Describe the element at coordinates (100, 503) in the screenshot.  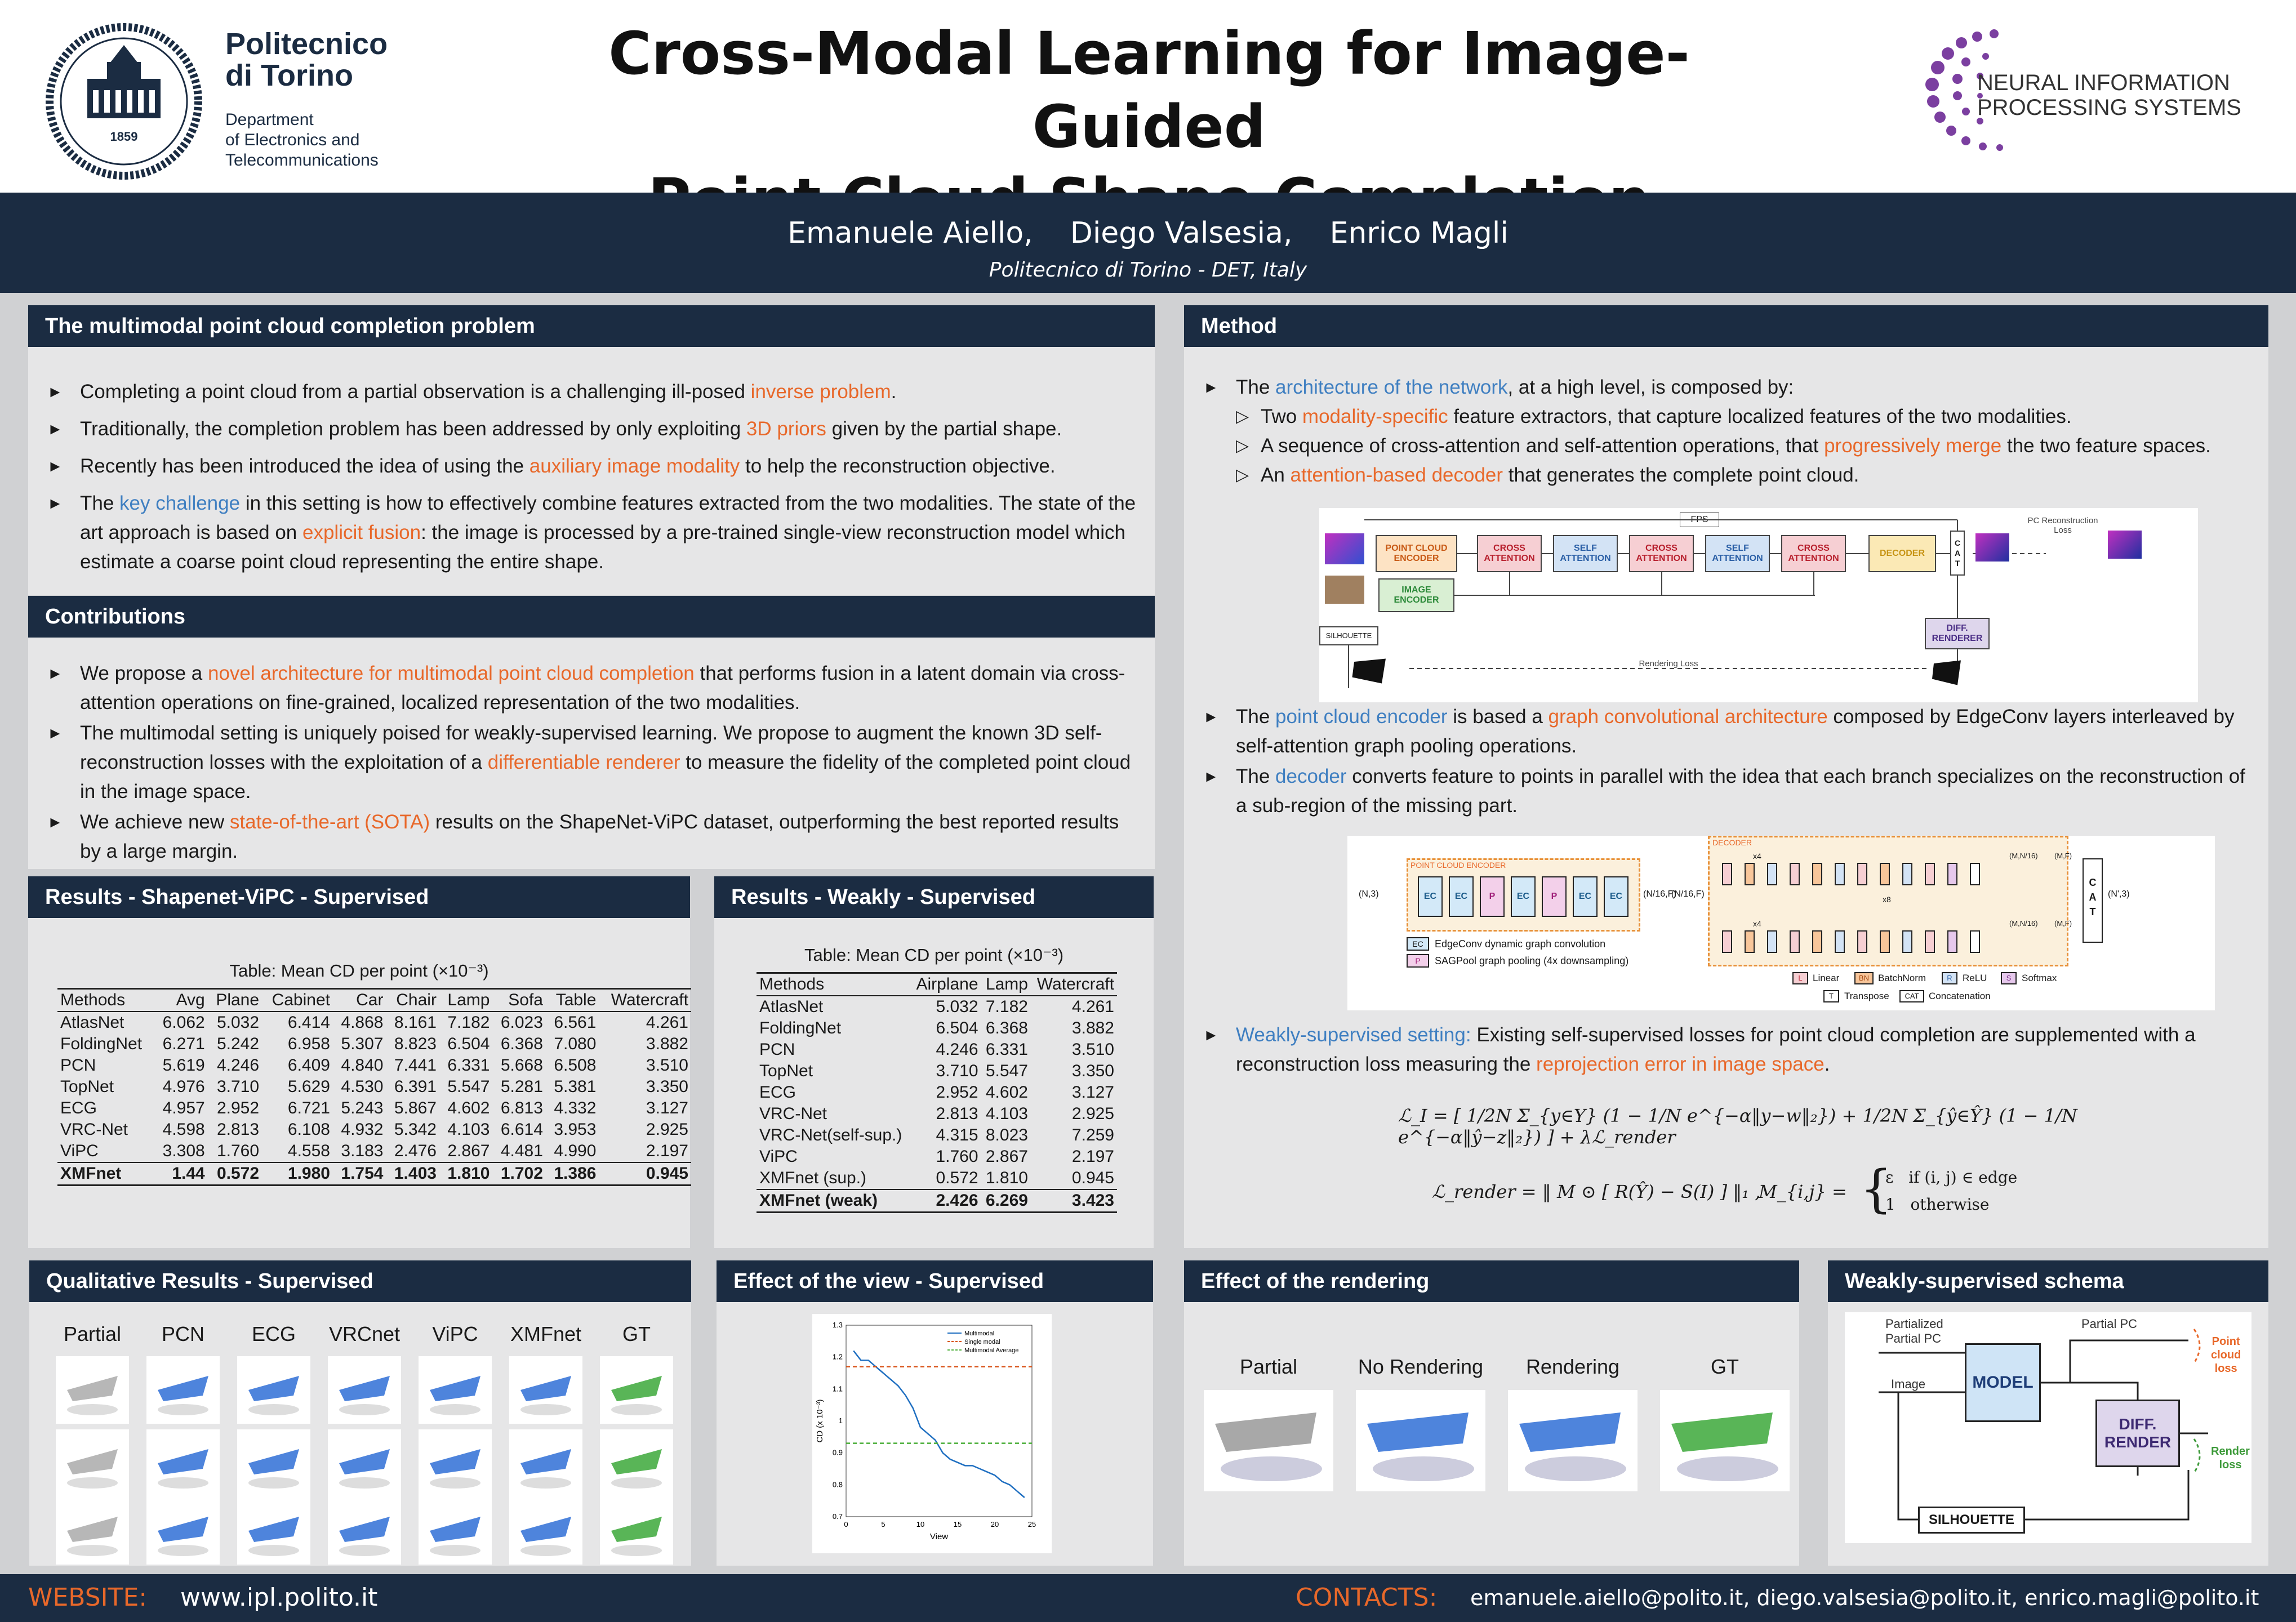
I see `text: The` at that location.